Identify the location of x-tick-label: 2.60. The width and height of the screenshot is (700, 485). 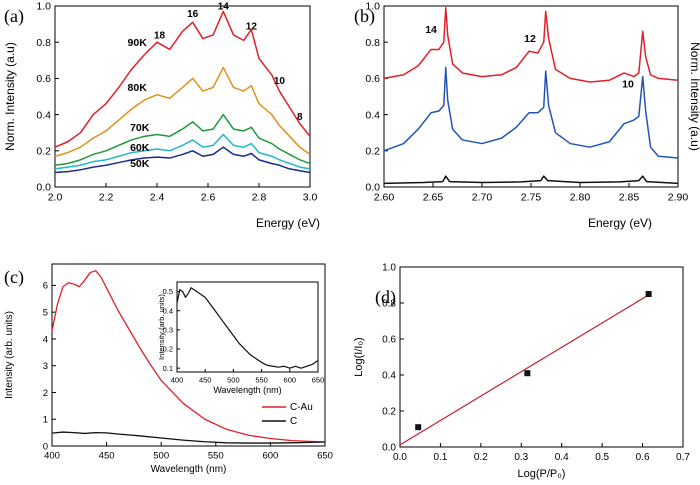
(384, 198).